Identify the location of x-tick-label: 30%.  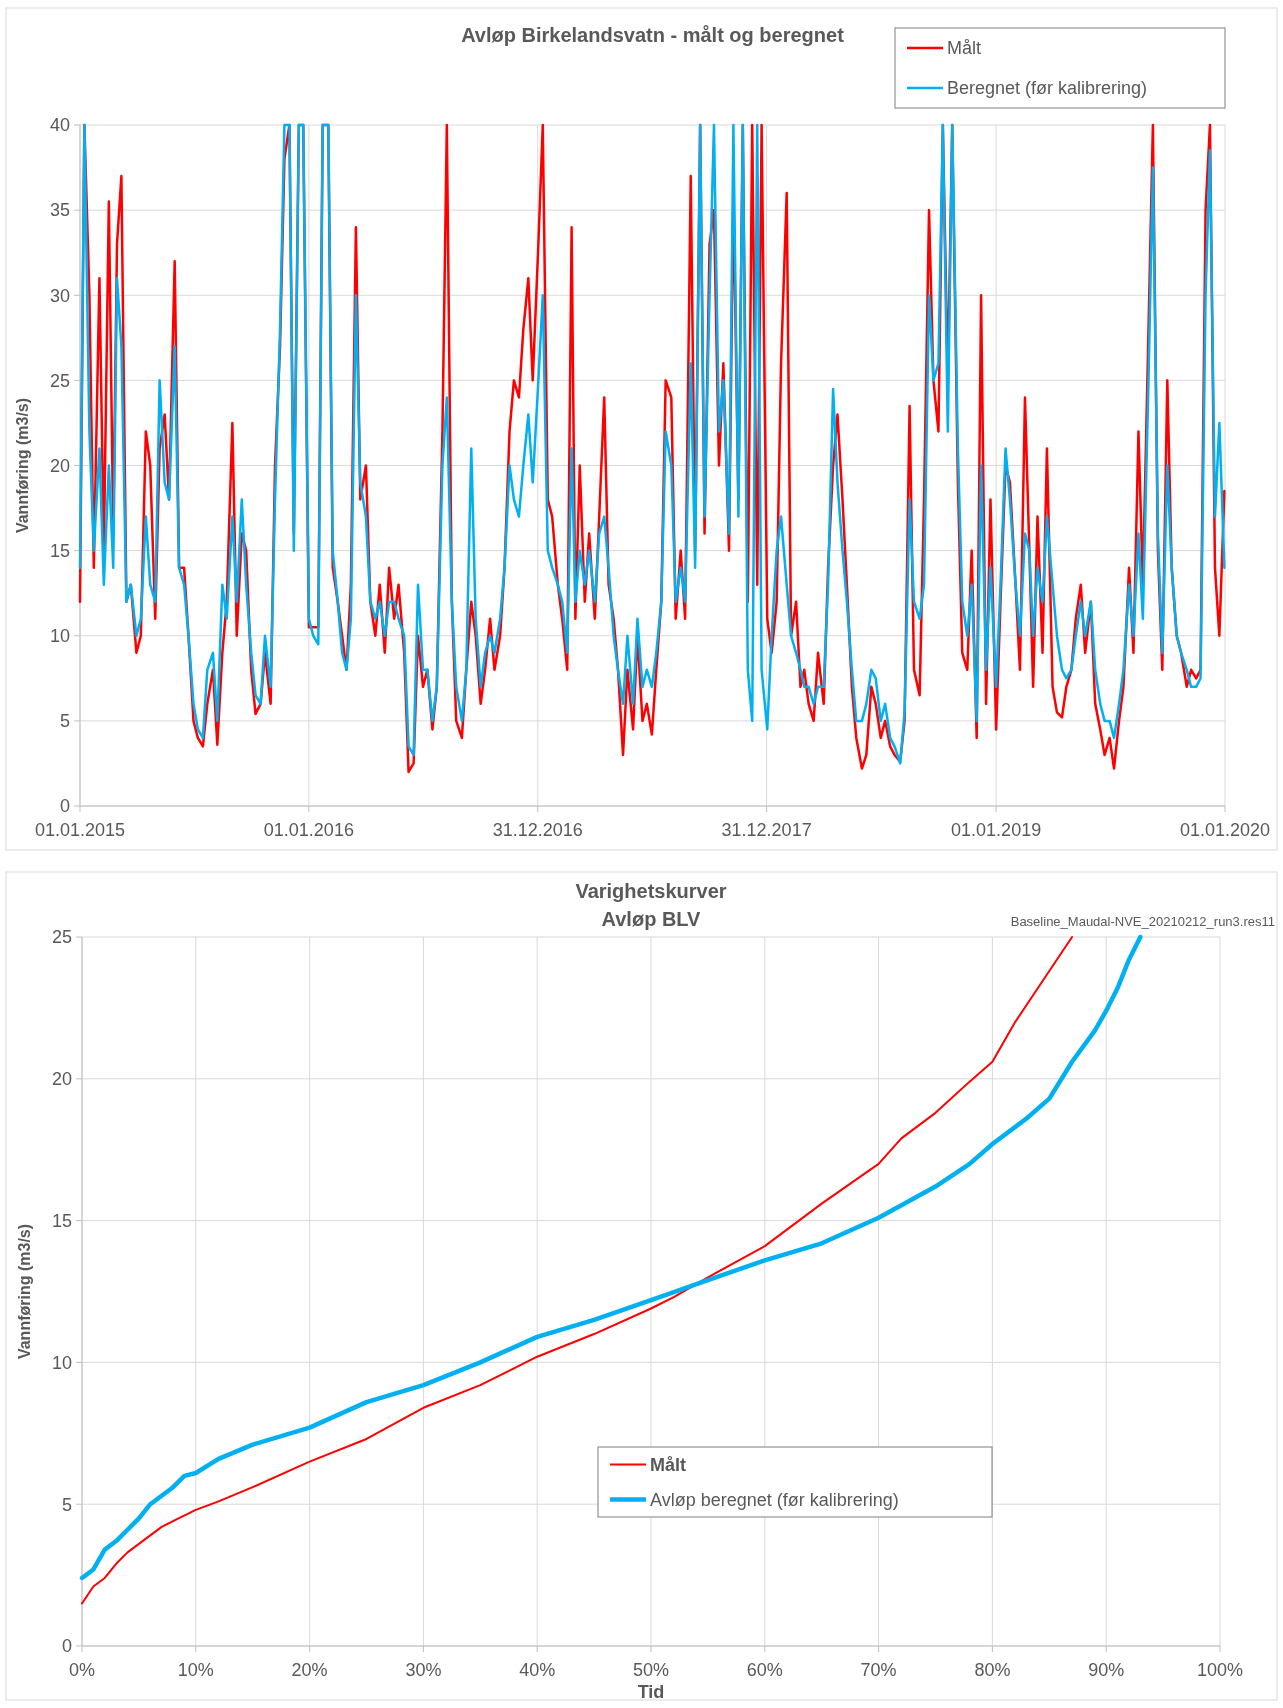
(423, 1670).